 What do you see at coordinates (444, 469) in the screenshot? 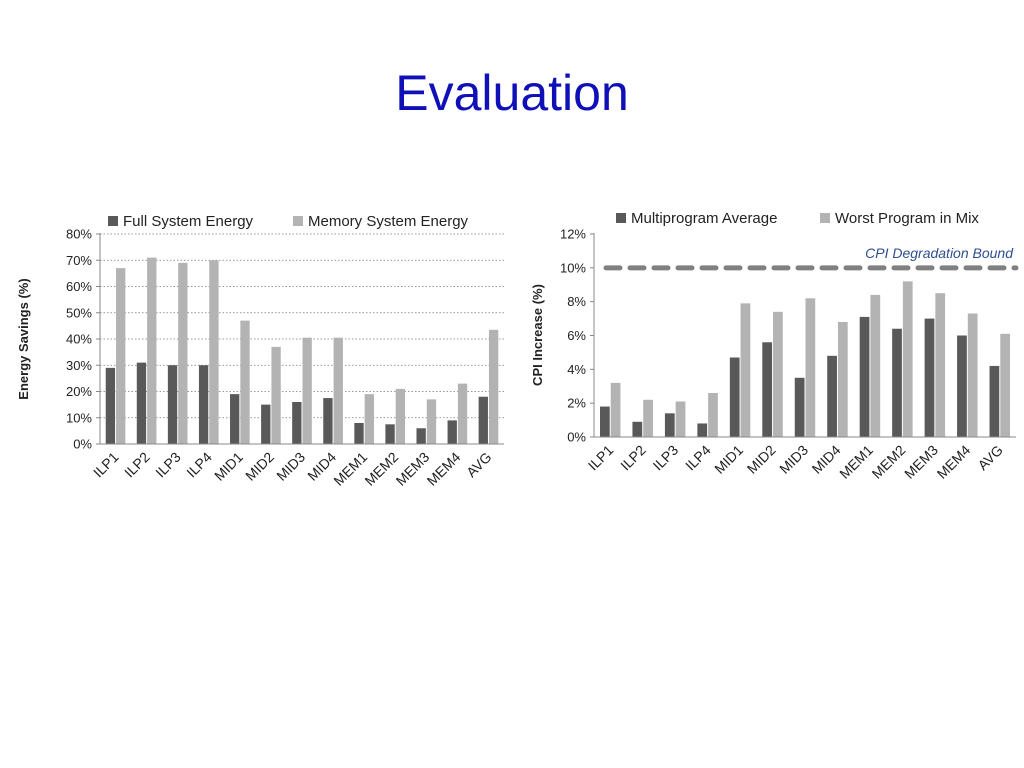
I see `x-tick-label: MEM4` at bounding box center [444, 469].